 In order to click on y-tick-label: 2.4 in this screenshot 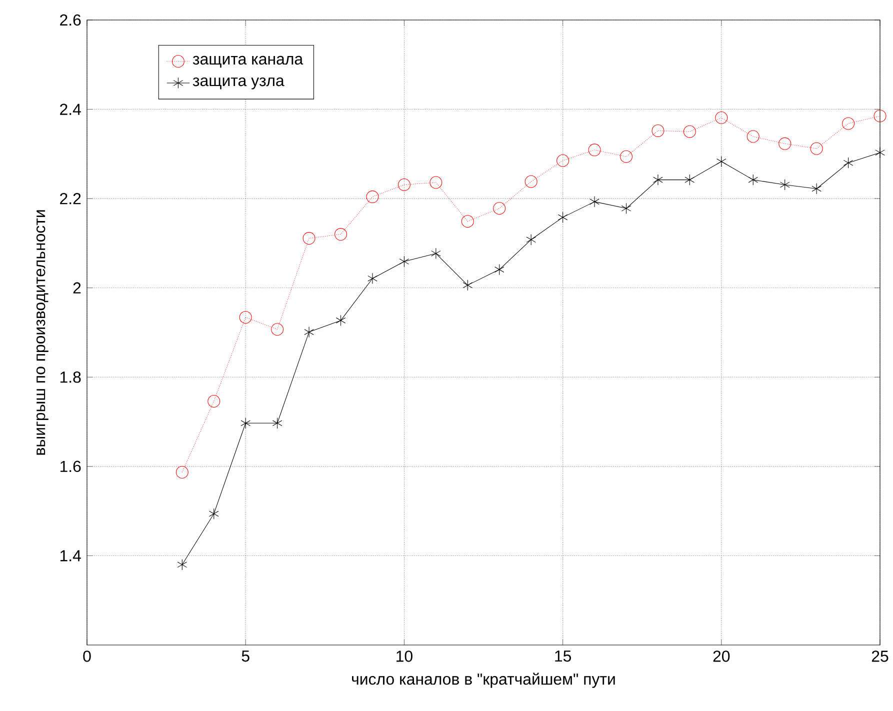, I will do `click(70, 109)`.